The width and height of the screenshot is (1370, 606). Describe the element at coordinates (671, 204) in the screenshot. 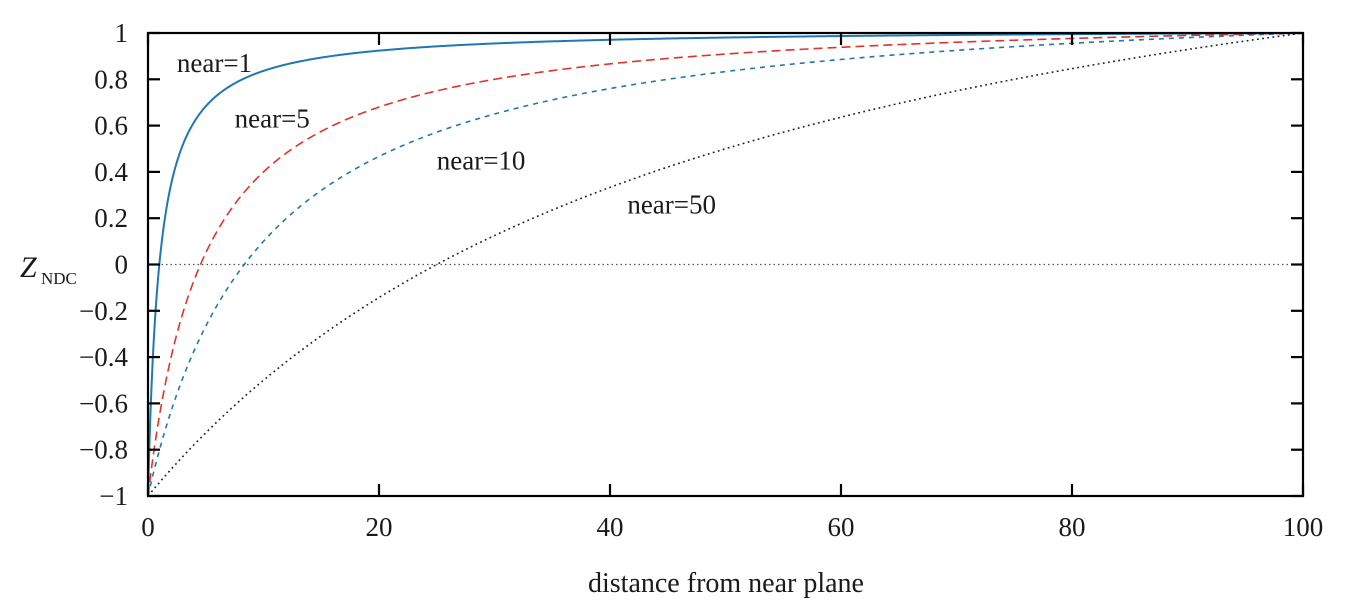

I see `curve-label-near-50: near=50` at that location.